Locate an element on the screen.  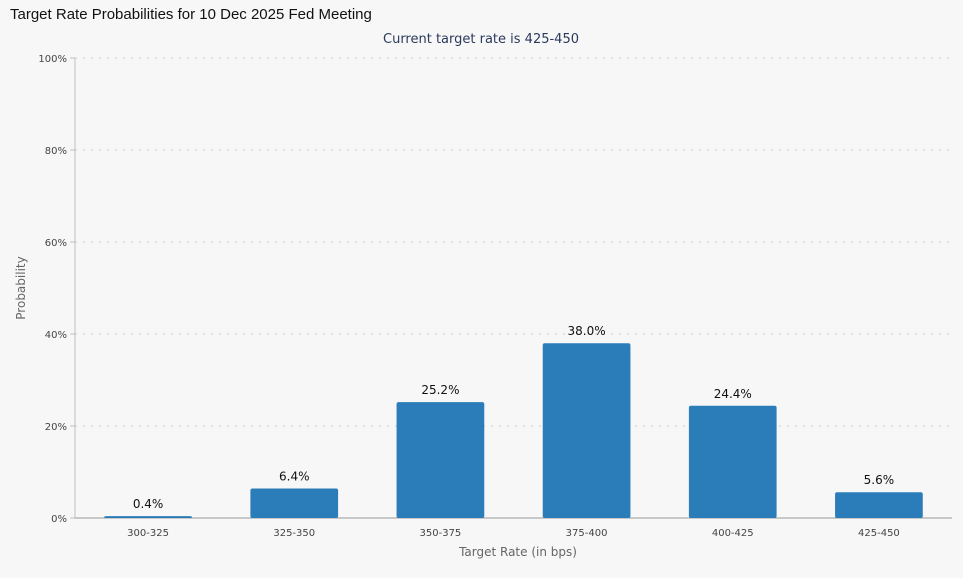
data-label-350-375: 25.2% is located at coordinates (440, 390).